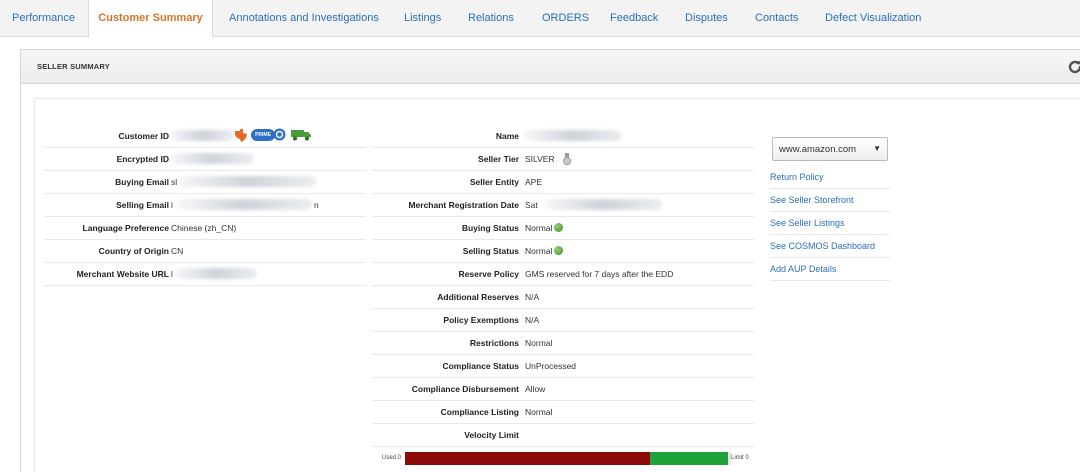  I want to click on language-row: Language Preference Chinese (zh_CN), so click(205, 228).